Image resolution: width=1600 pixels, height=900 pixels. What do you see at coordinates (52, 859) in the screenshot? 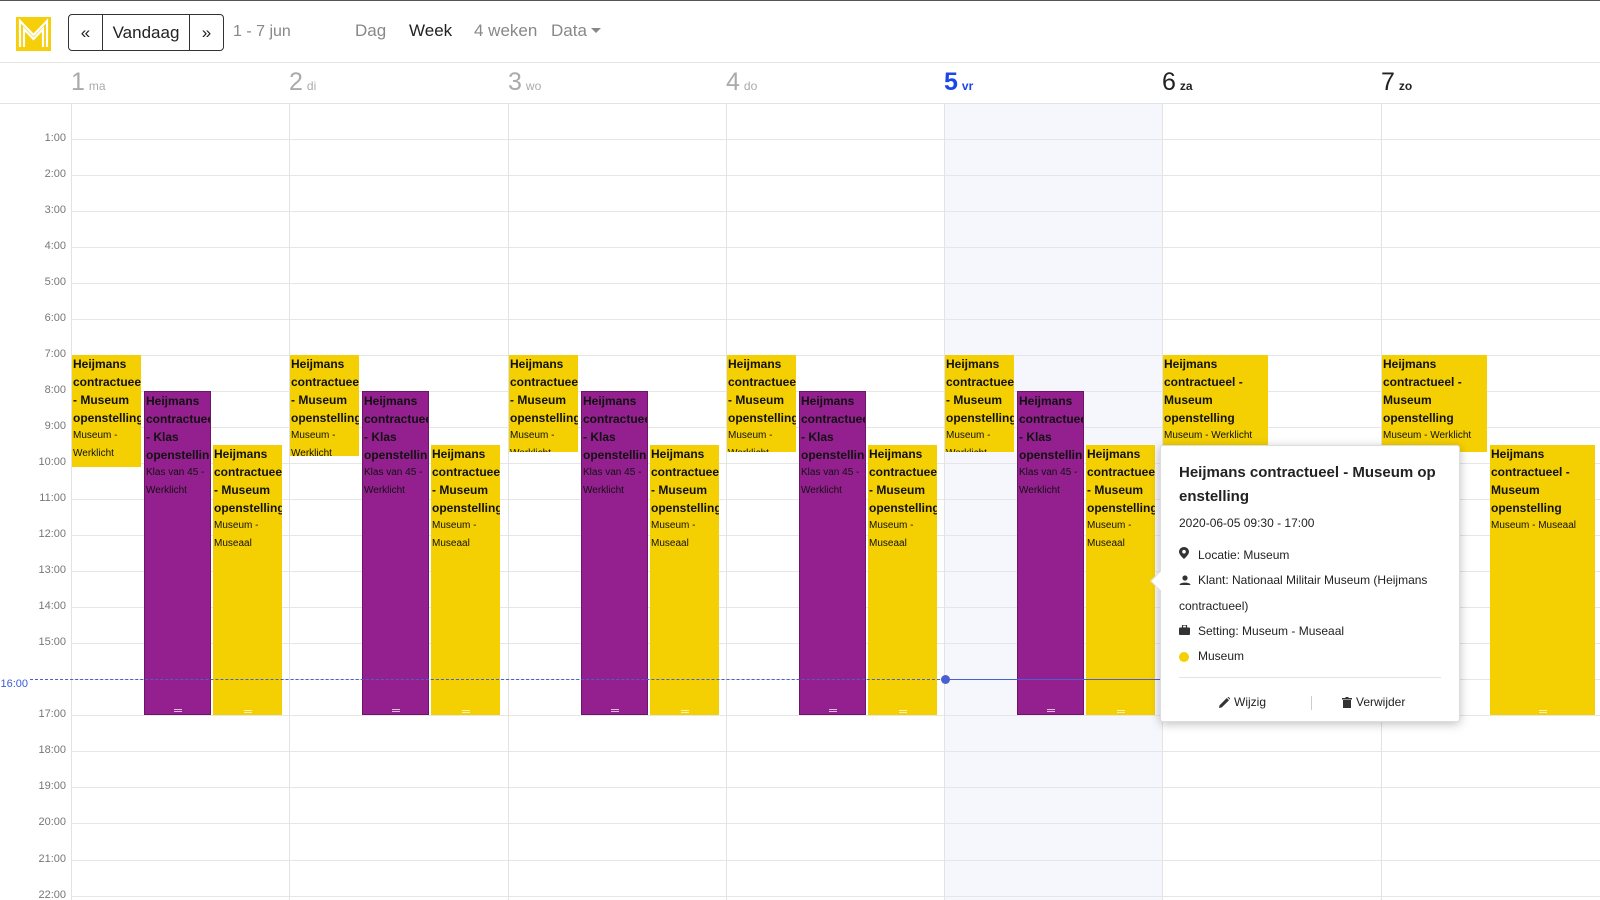
I see `time-label: 21:00` at bounding box center [52, 859].